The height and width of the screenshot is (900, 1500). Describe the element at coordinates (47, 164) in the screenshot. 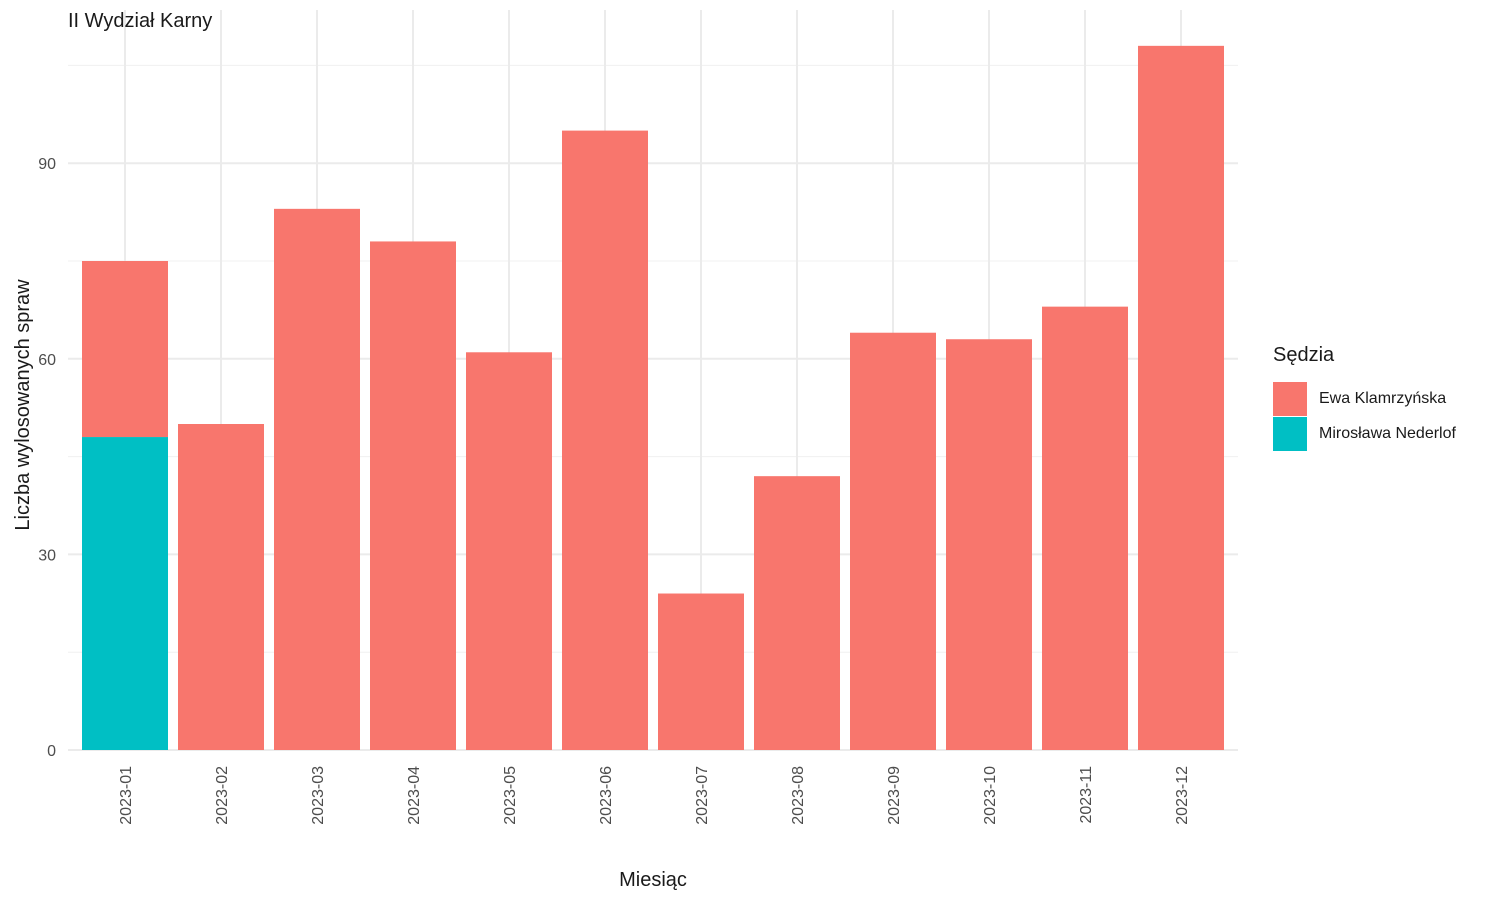

I see `y-tick-label: 90` at that location.